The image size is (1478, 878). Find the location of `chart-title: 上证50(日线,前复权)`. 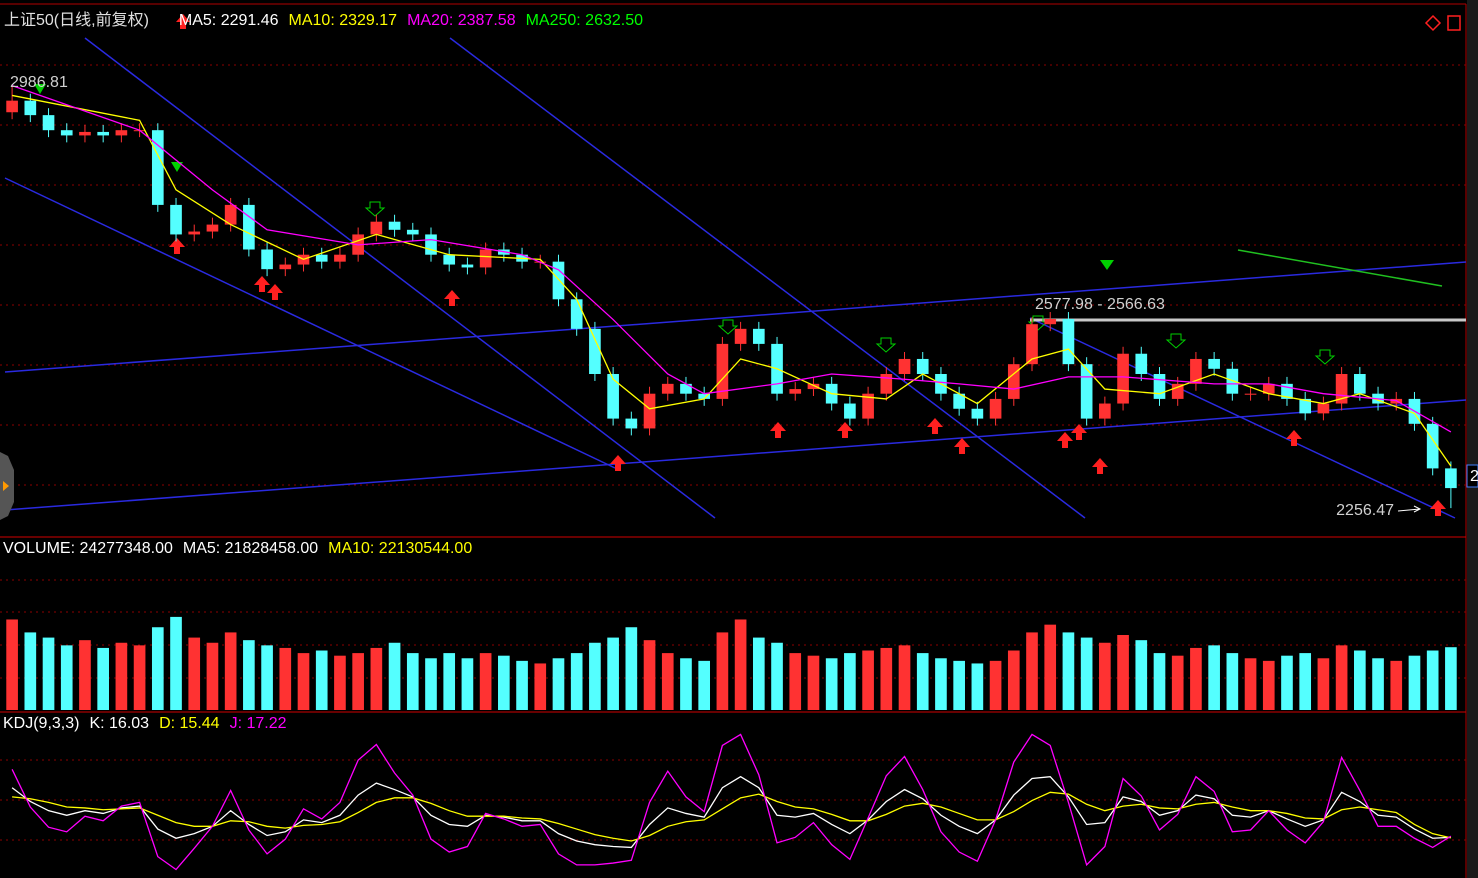

chart-title: 上证50(日线,前复权) is located at coordinates (76, 20).